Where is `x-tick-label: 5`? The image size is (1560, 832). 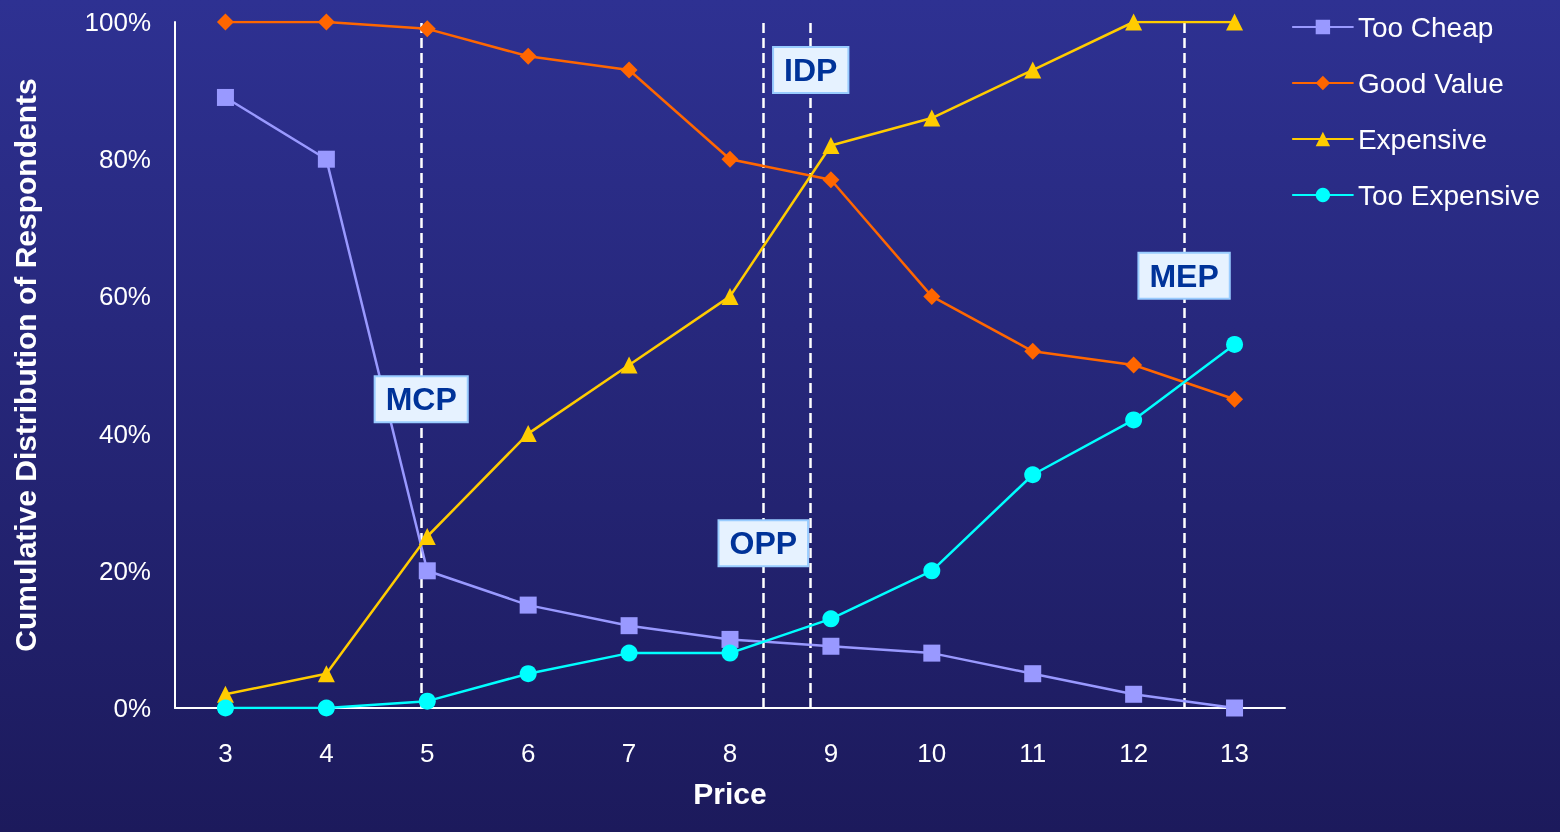
x-tick-label: 5 is located at coordinates (427, 753).